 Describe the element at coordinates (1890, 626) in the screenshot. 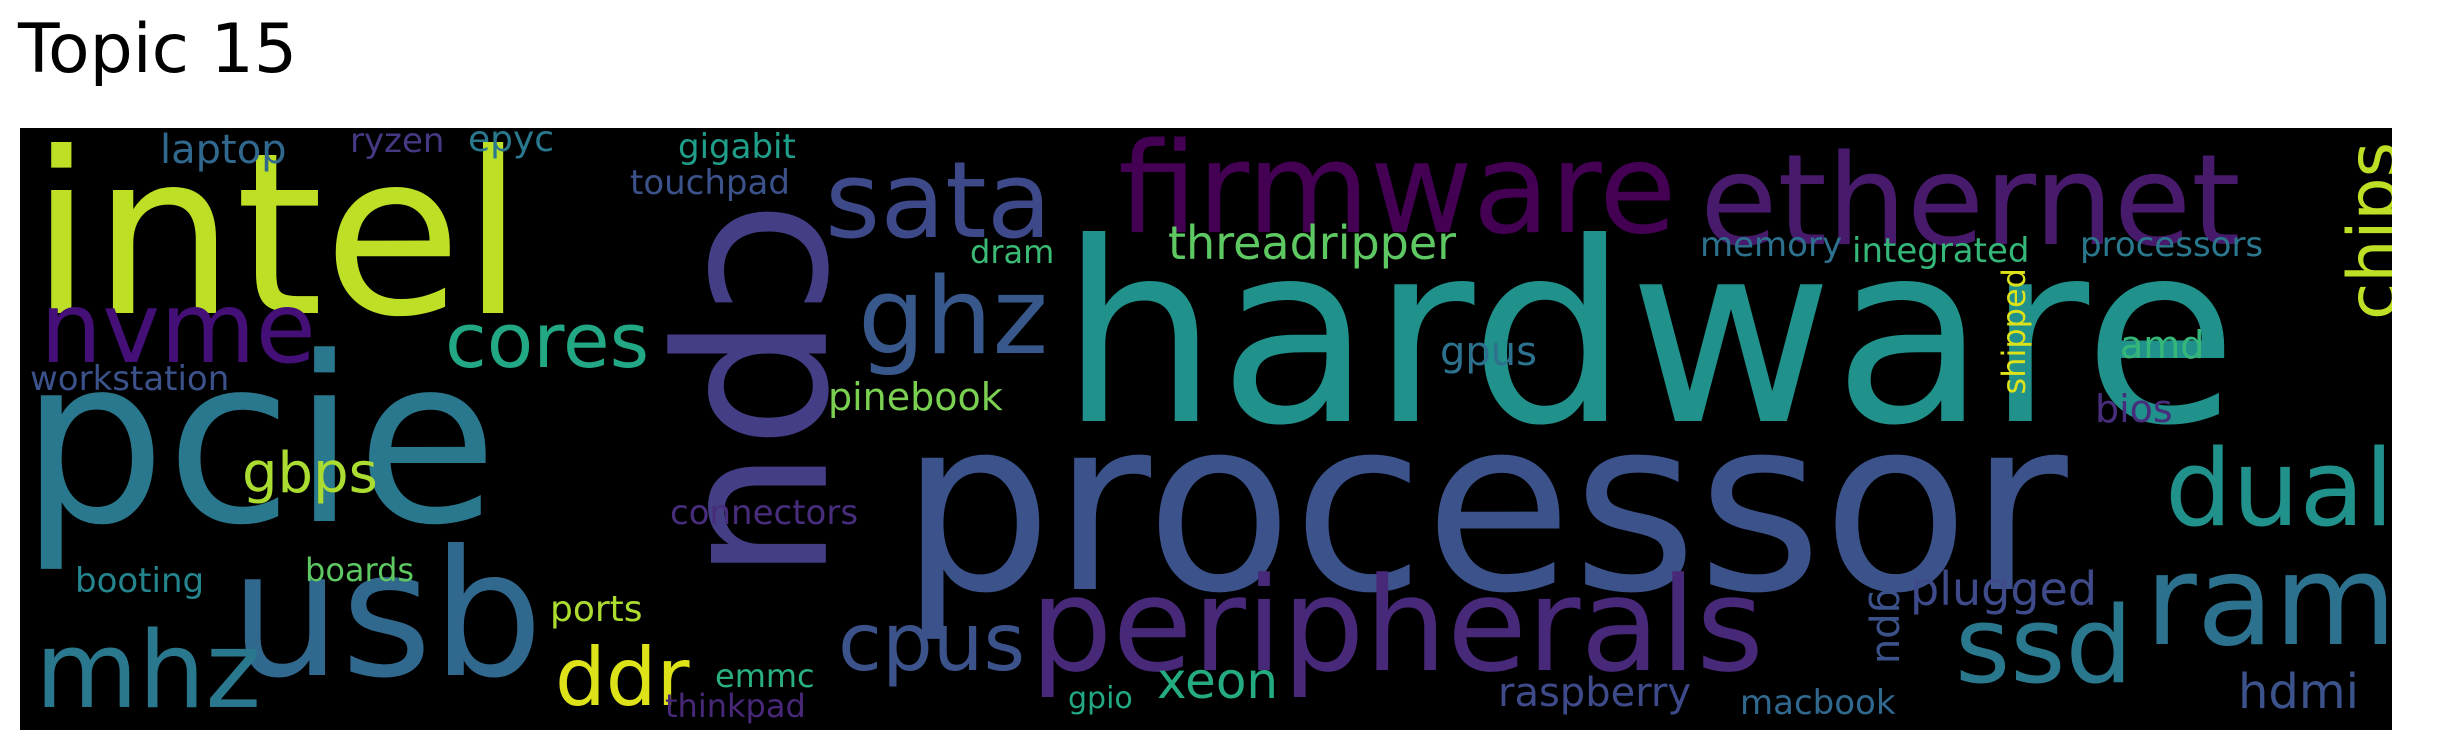

I see `word-gpu: gpu` at that location.